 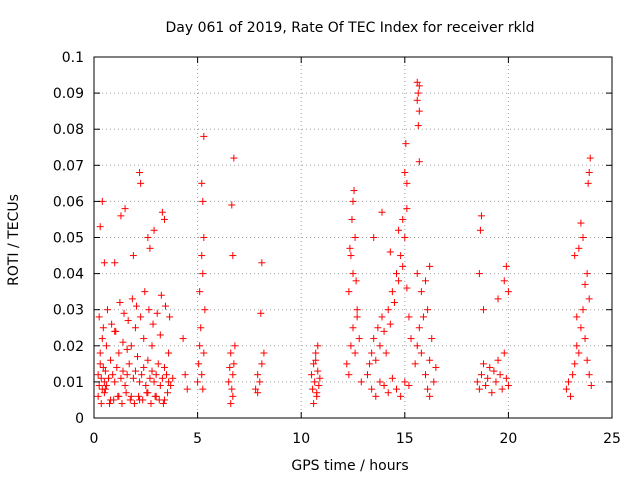 What do you see at coordinates (94, 439) in the screenshot?
I see `x-tick-label: 0` at bounding box center [94, 439].